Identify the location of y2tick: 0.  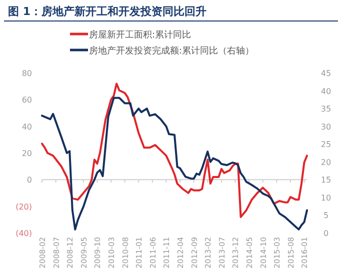
(326, 233).